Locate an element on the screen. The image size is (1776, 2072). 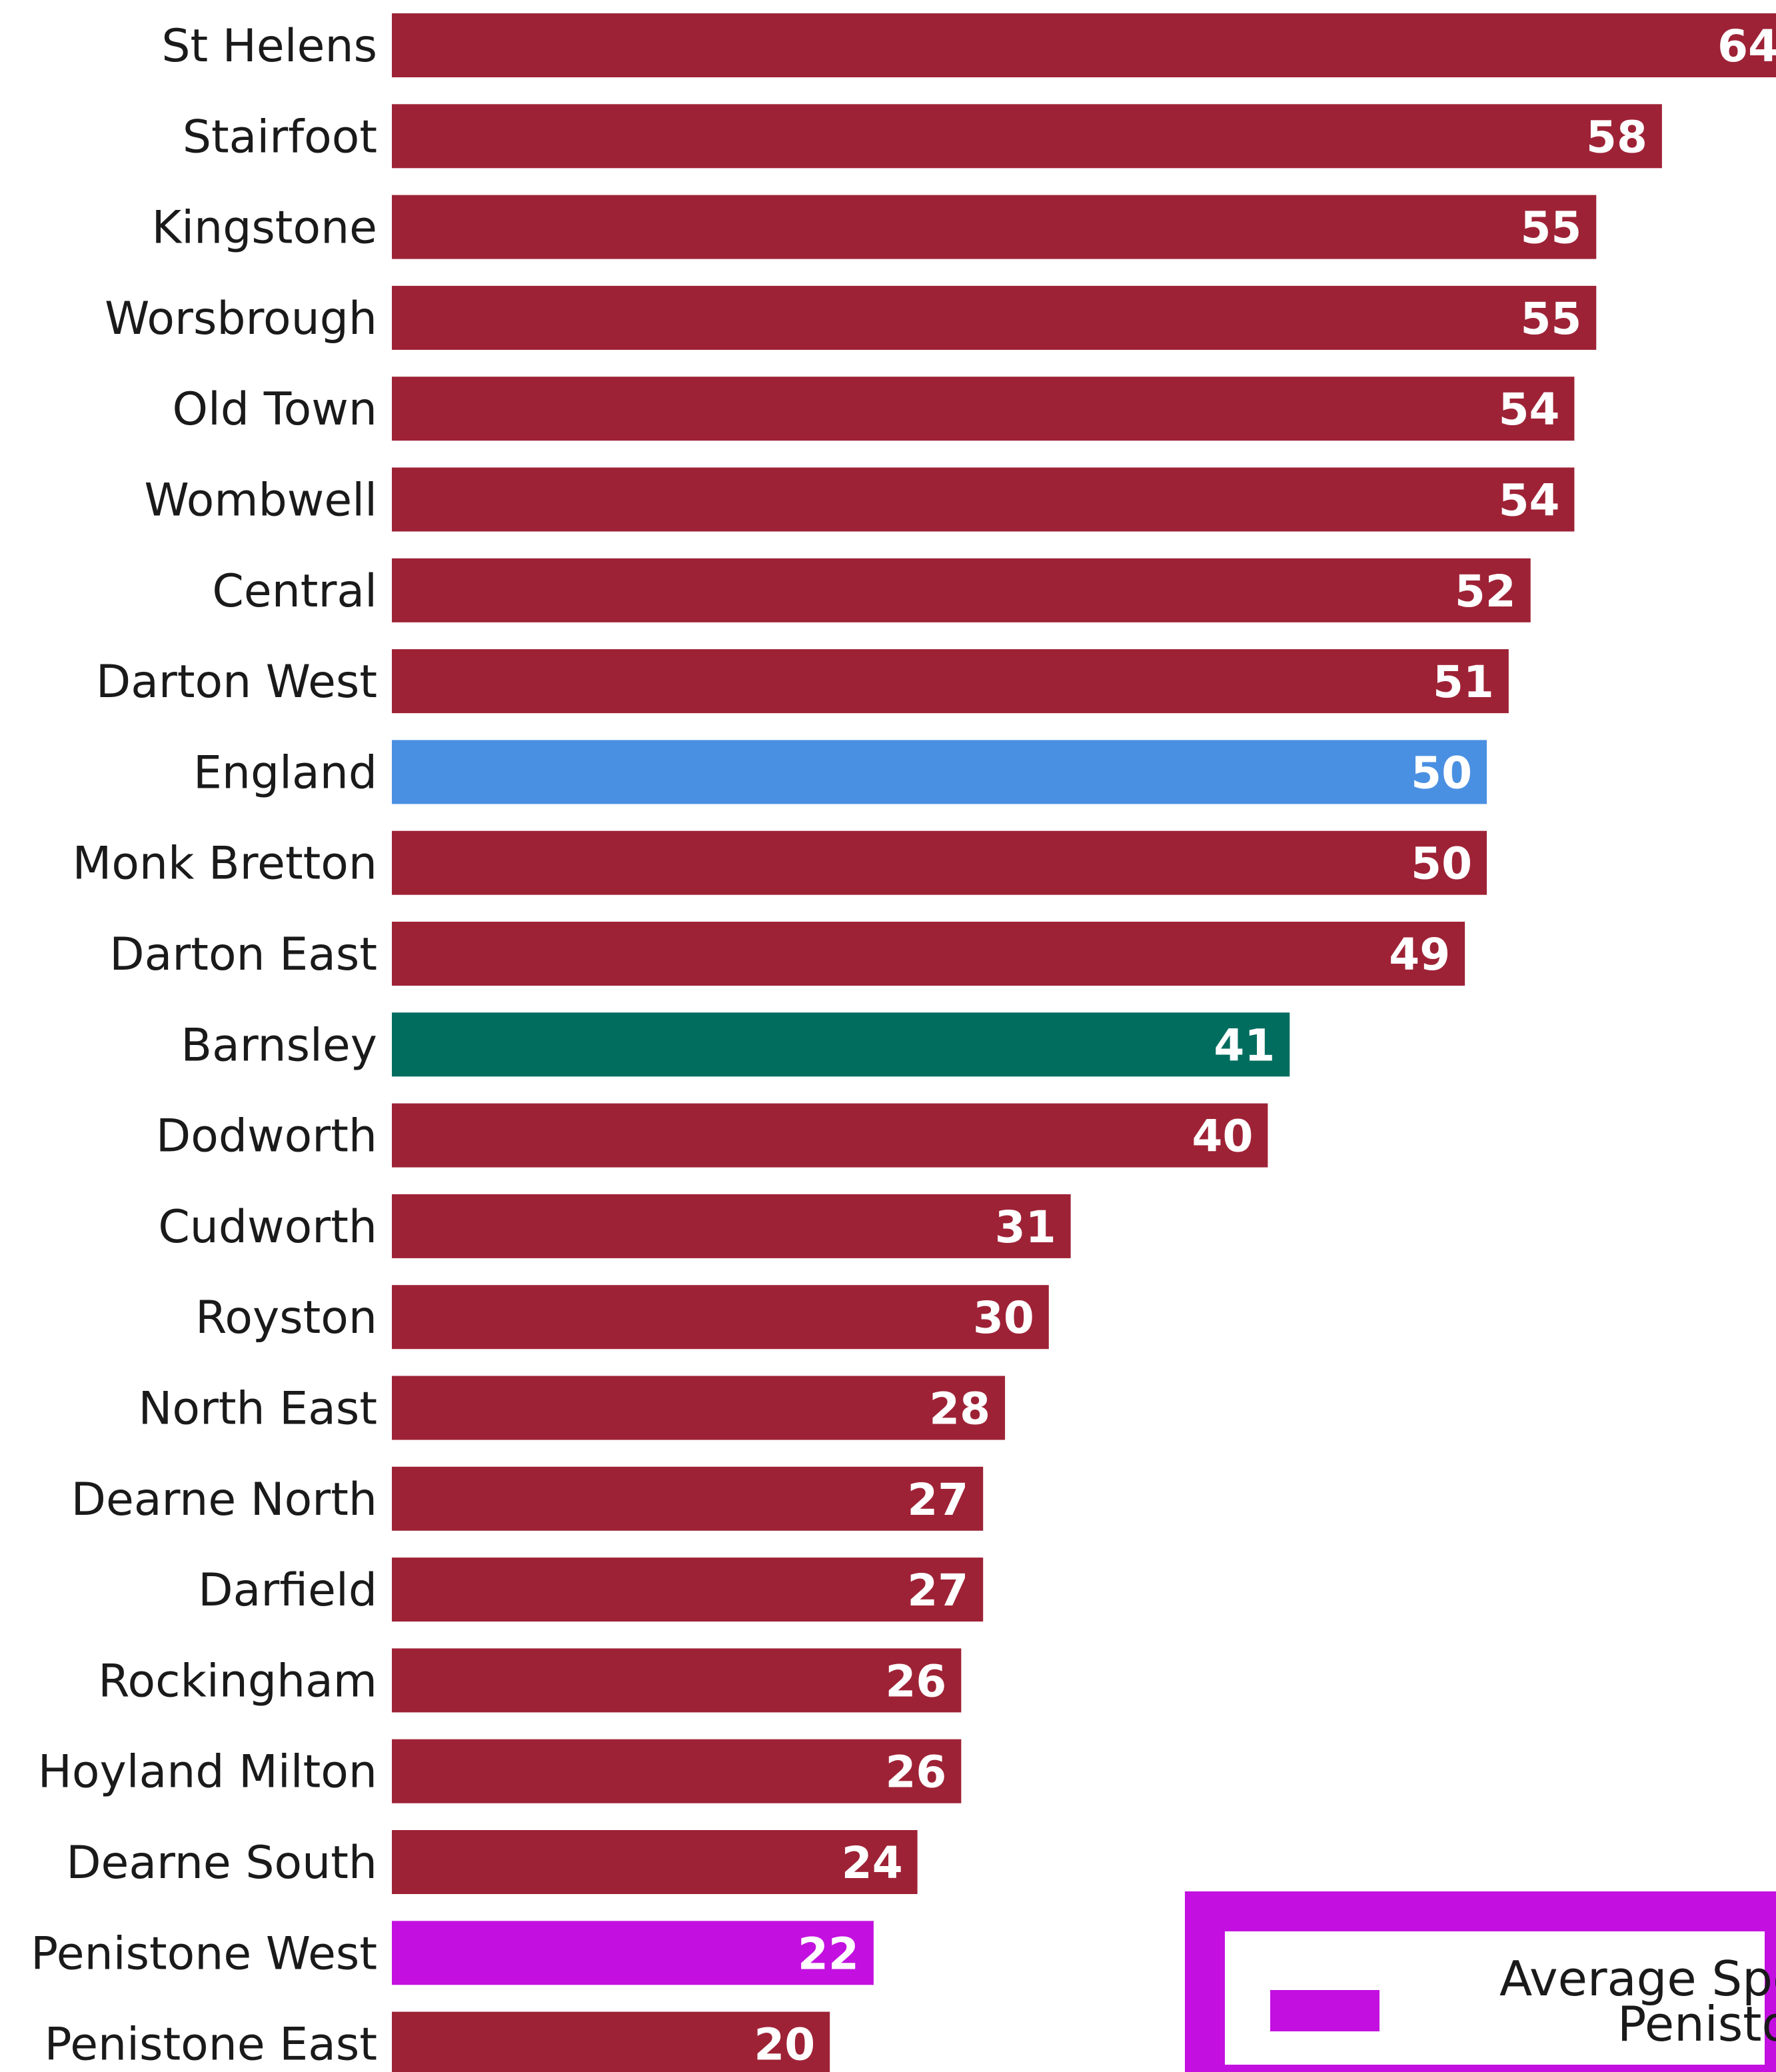
bar-barnsley is located at coordinates (841, 1044).